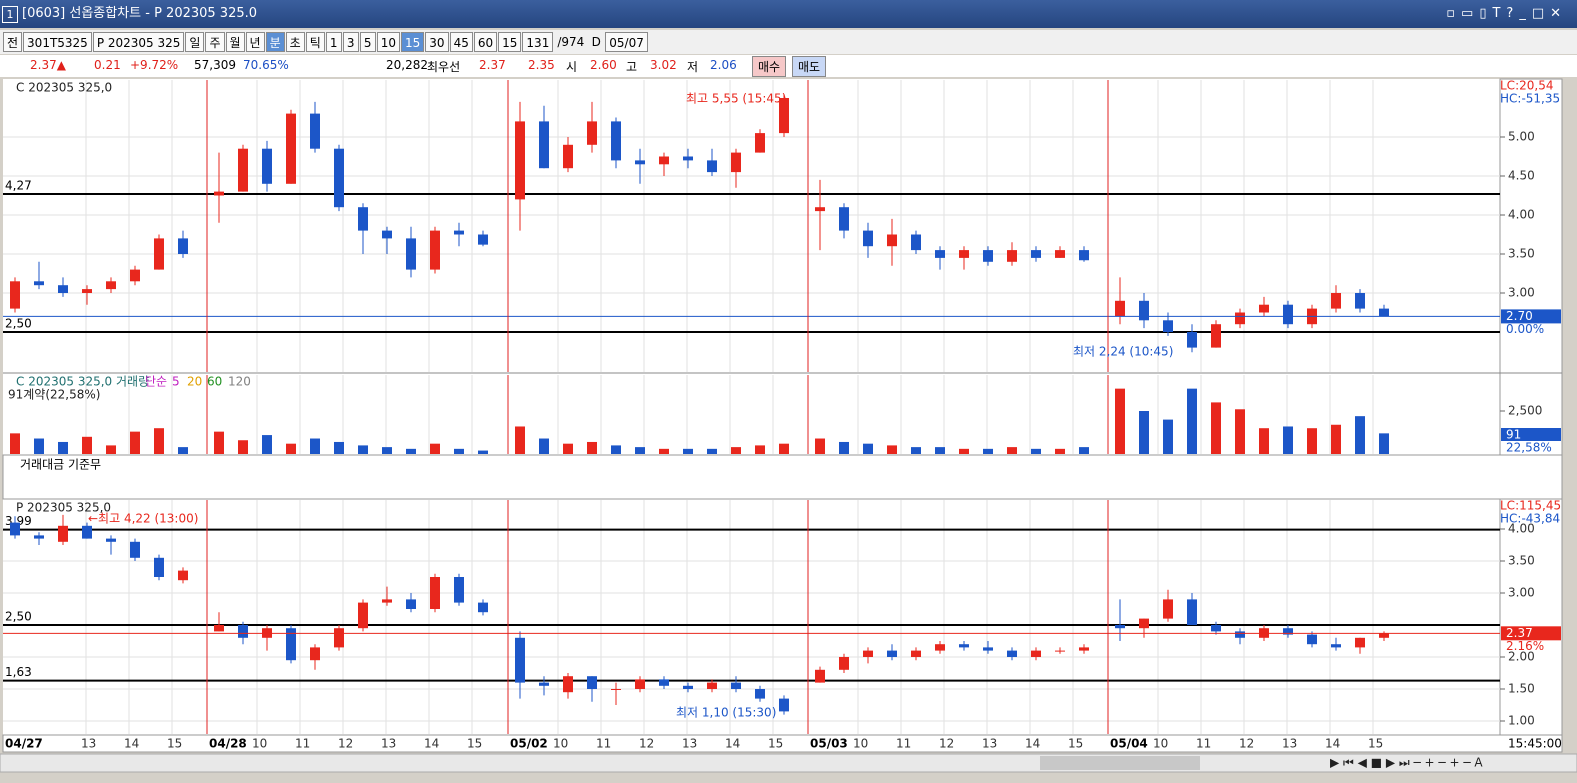 This screenshot has height=783, width=1577. I want to click on toolbar-button: 5, so click(367, 42).